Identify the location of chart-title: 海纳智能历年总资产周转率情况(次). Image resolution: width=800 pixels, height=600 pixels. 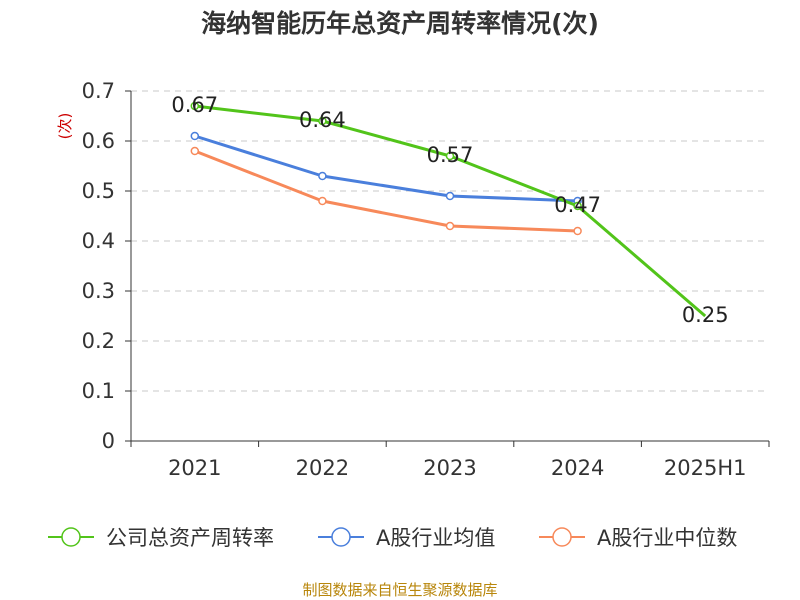
(400, 23).